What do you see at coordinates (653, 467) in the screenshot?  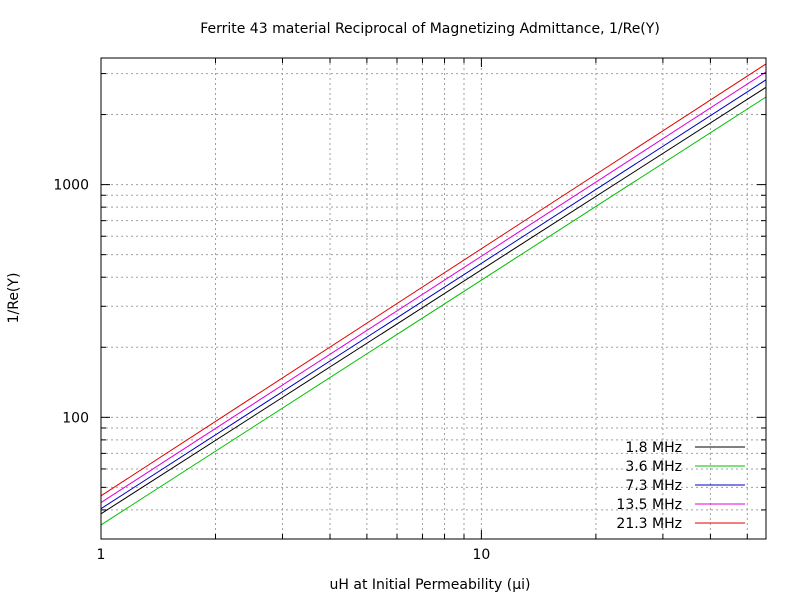 I see `legend-label: 3.6 MHz` at bounding box center [653, 467].